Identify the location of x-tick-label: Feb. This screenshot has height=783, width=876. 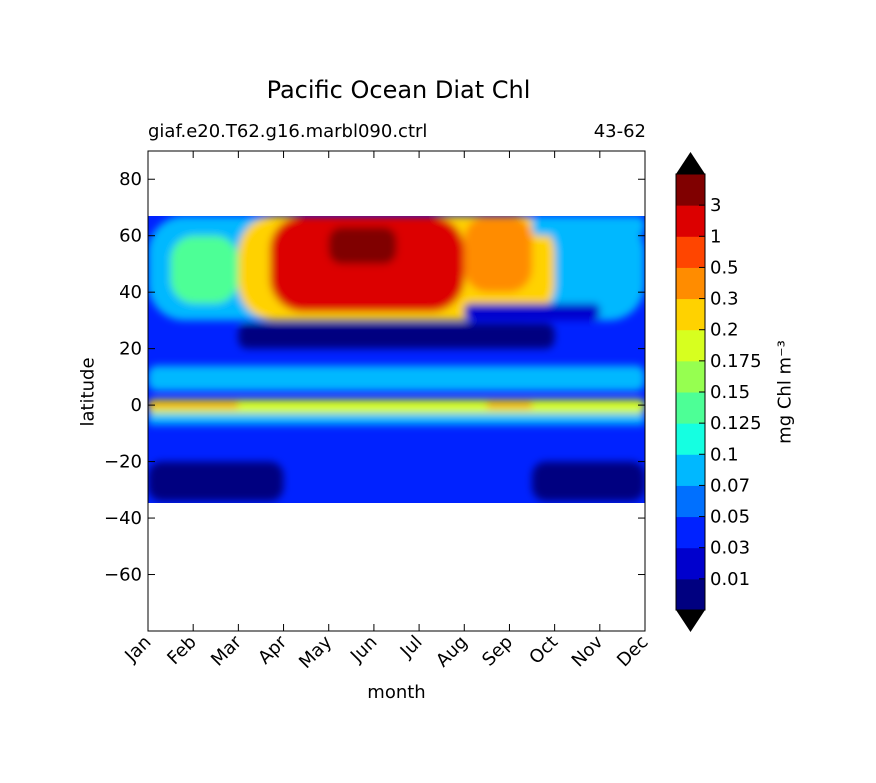
(181, 650).